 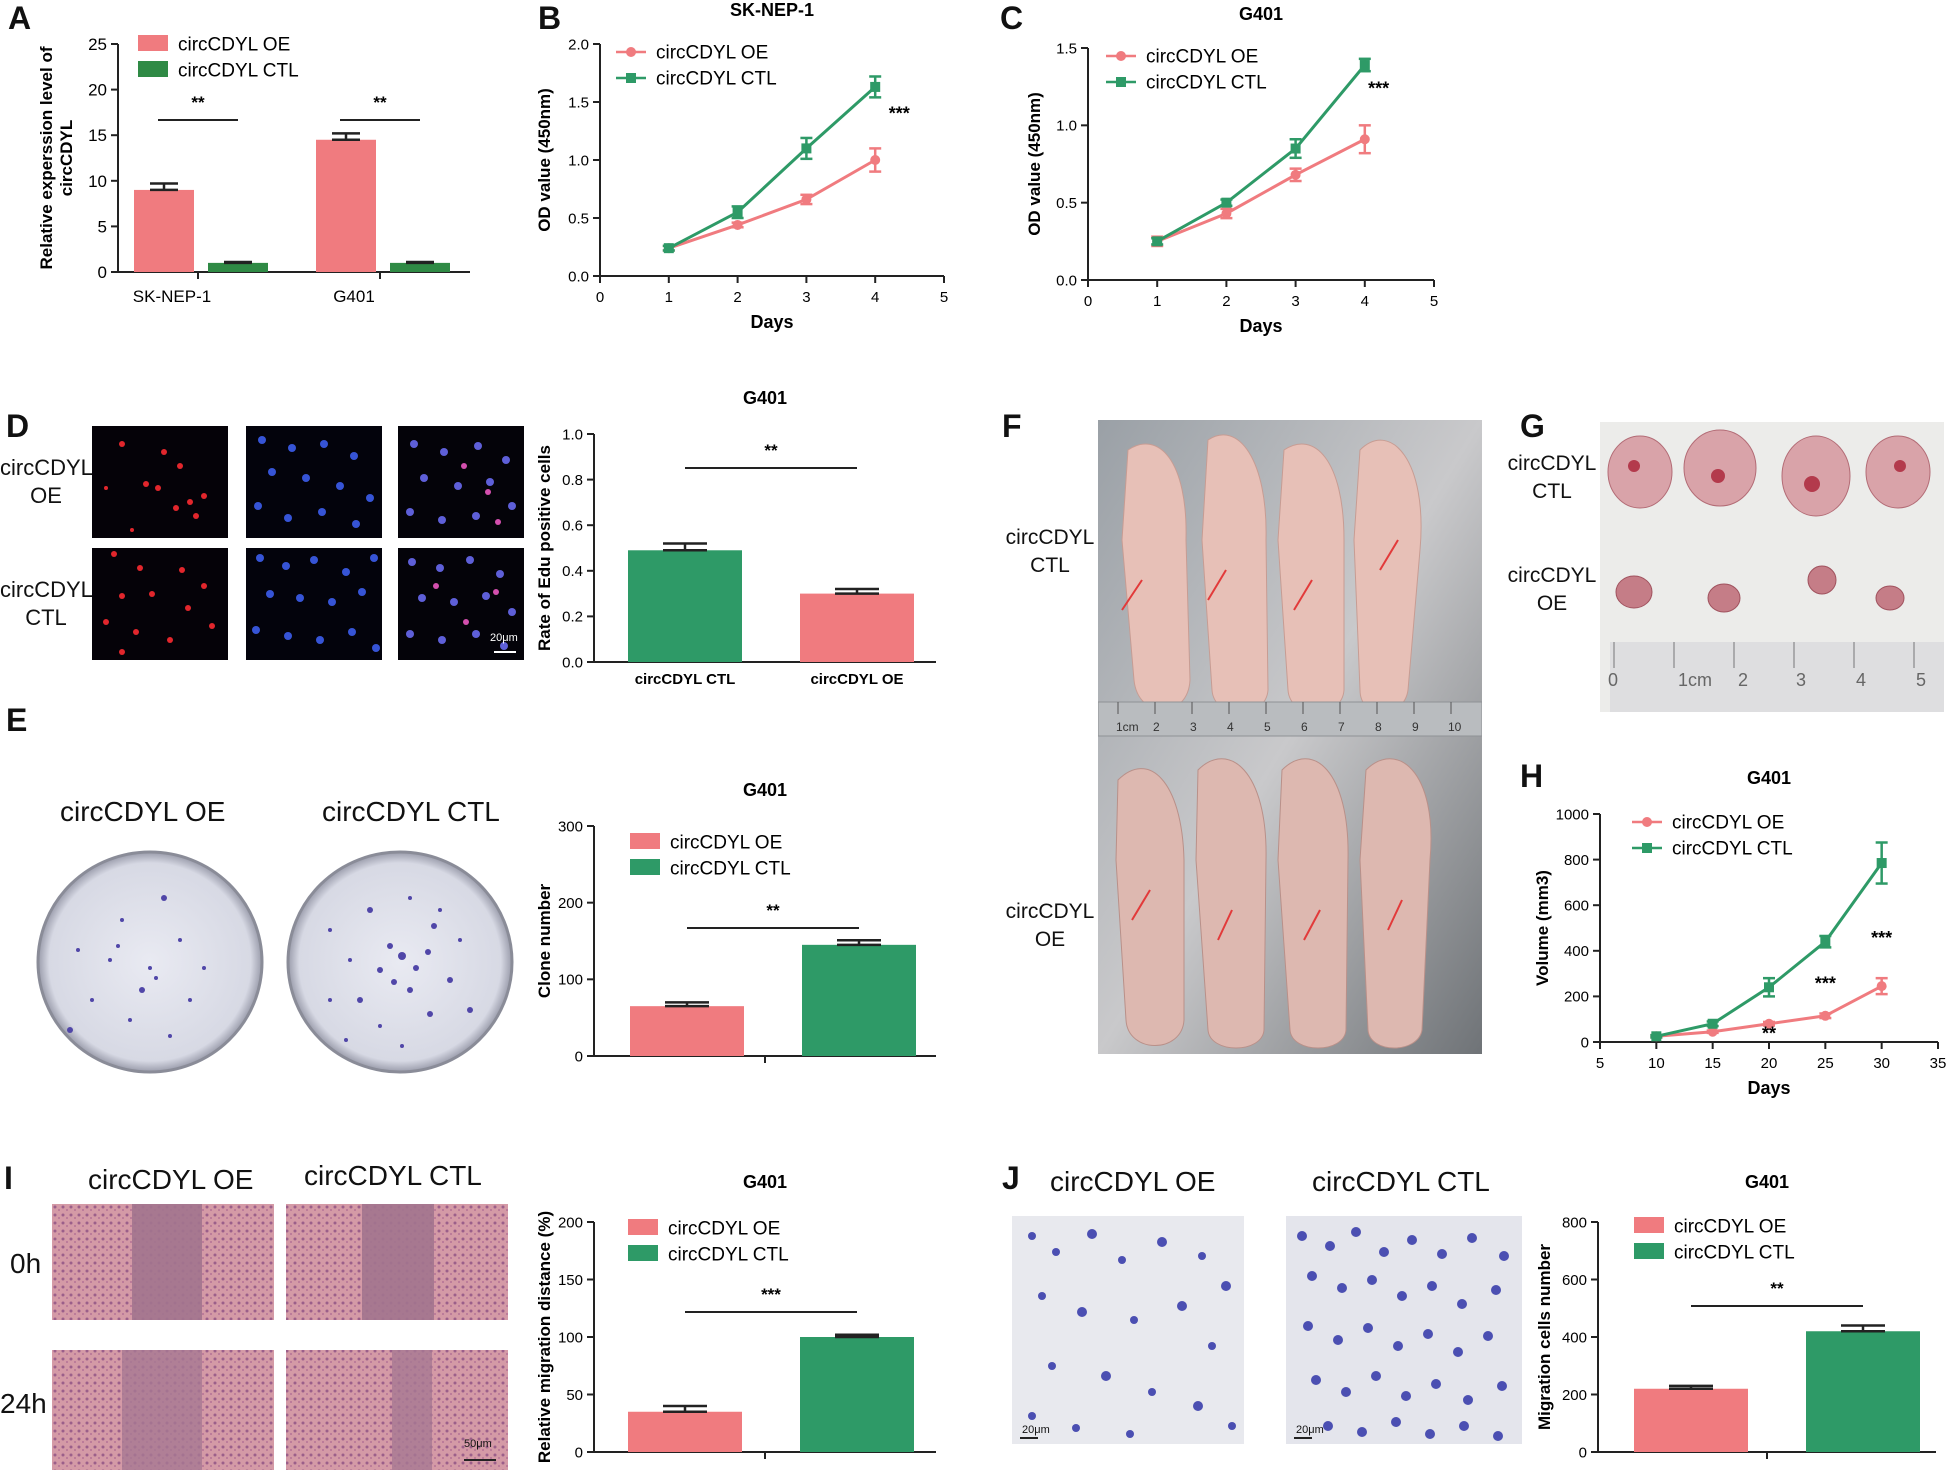 I want to click on i-legend-label: circCDYL OE, so click(x=724, y=1229).